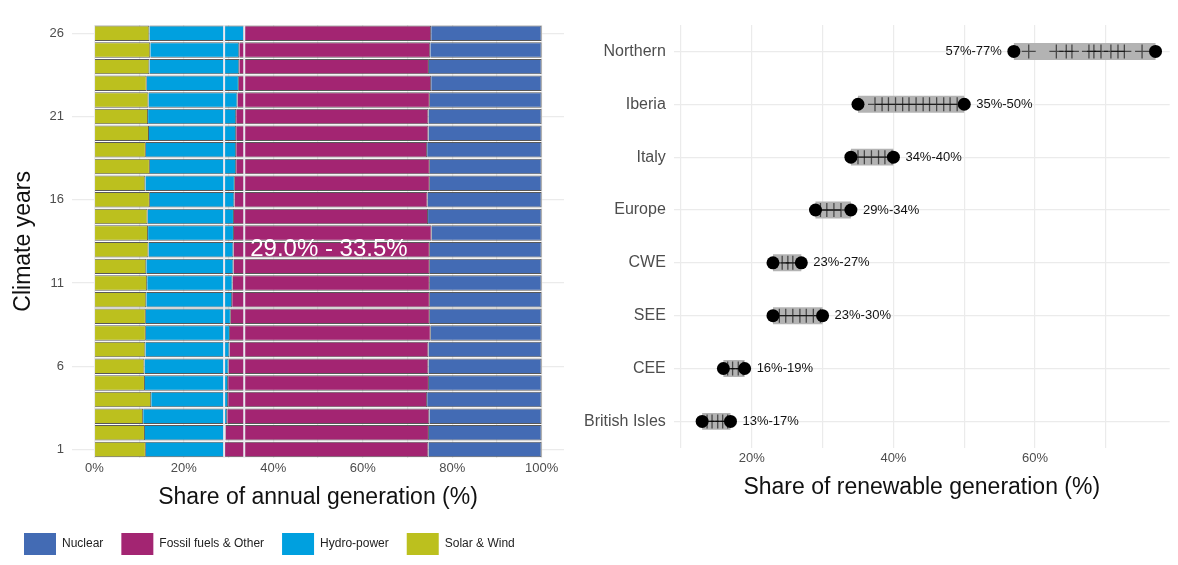 This screenshot has width=1178, height=565. What do you see at coordinates (57, 282) in the screenshot?
I see `y-tick-label: 11` at bounding box center [57, 282].